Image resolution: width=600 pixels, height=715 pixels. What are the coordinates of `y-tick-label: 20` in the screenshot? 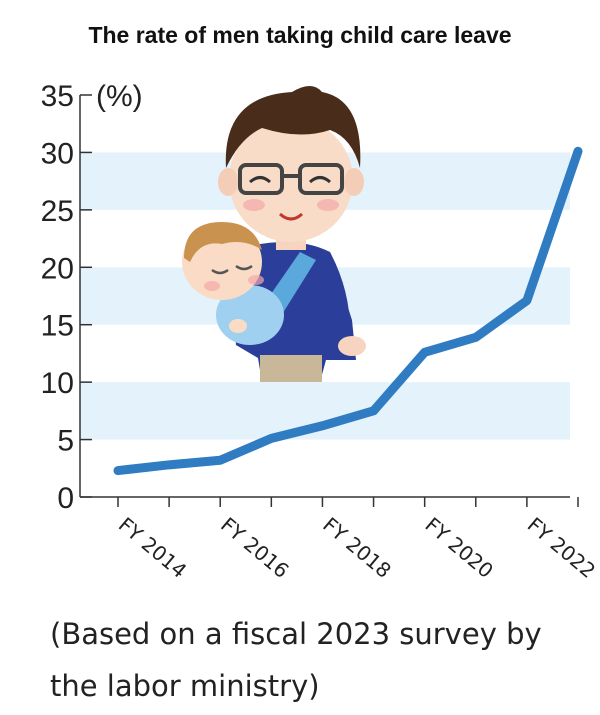 It's located at (57, 268).